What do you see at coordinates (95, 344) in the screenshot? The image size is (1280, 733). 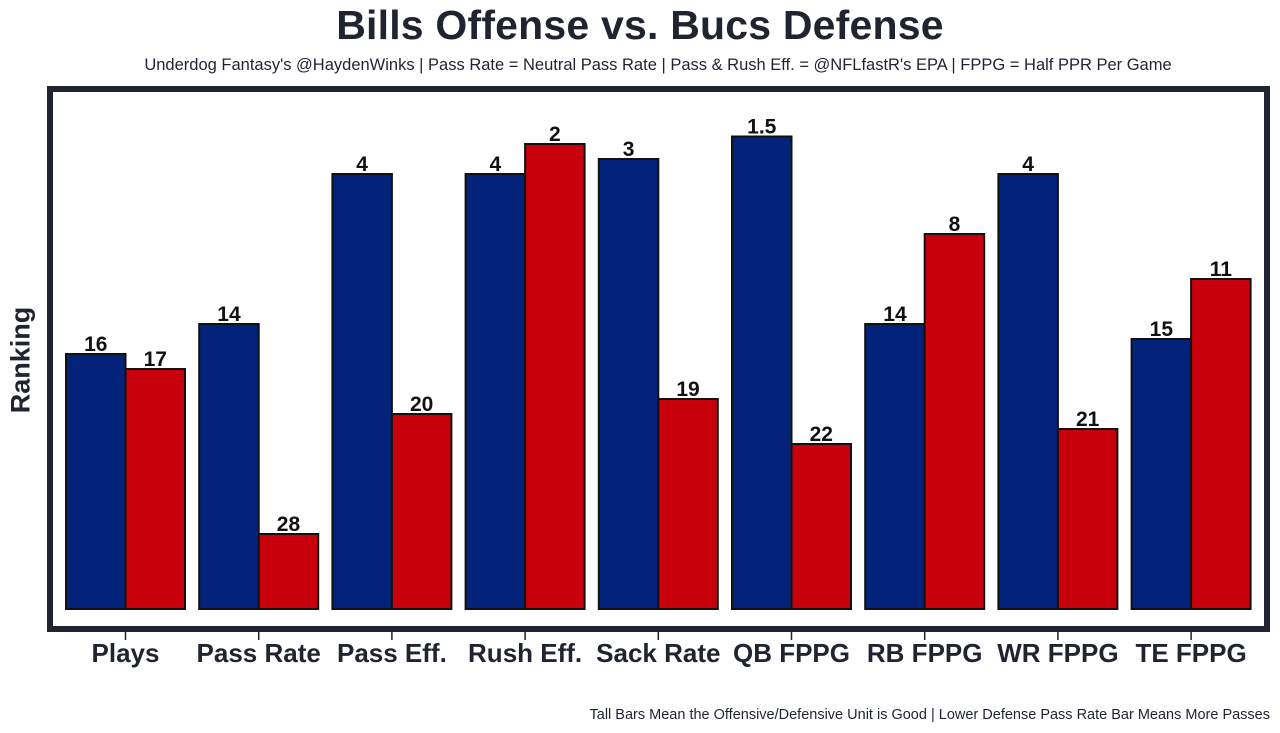 I see `value-label-bills-offense-plays: 16` at bounding box center [95, 344].